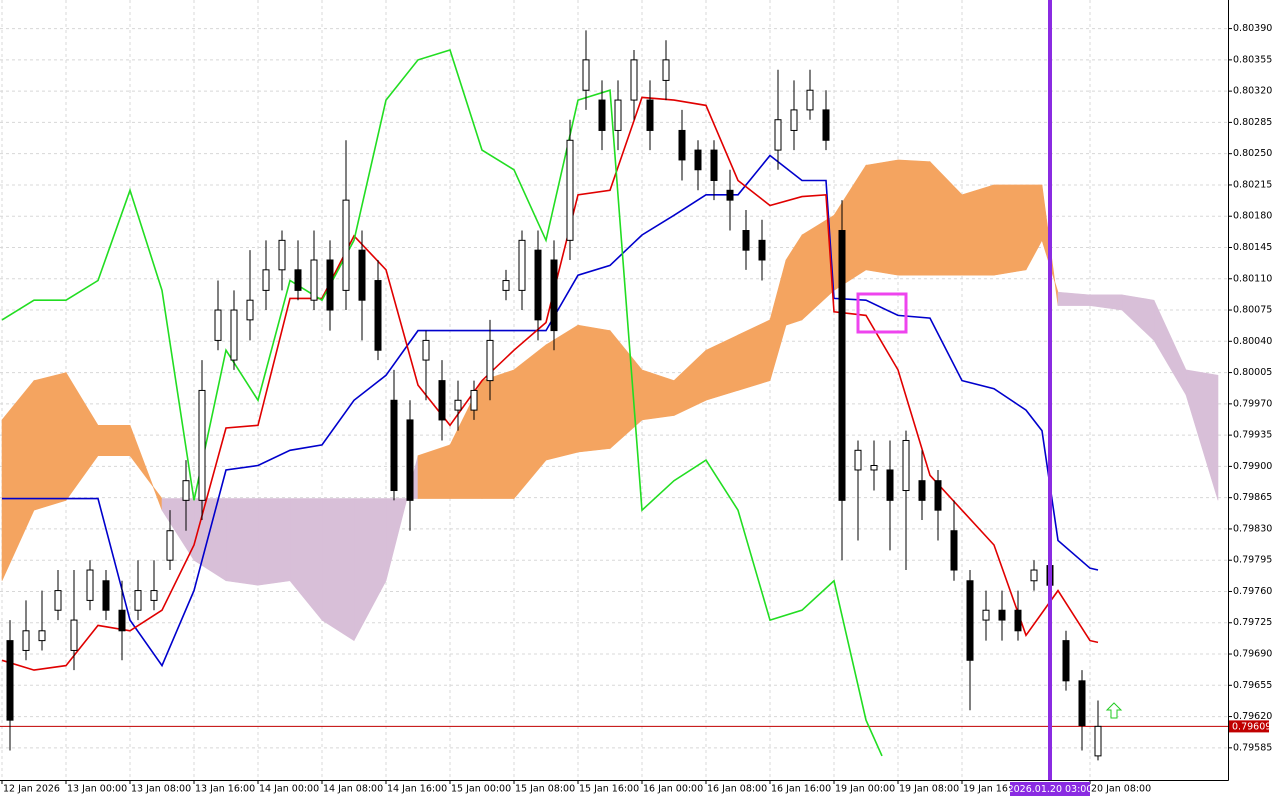 The width and height of the screenshot is (1280, 800). What do you see at coordinates (1252, 59) in the screenshot?
I see `y-tick-label: 0.80355` at bounding box center [1252, 59].